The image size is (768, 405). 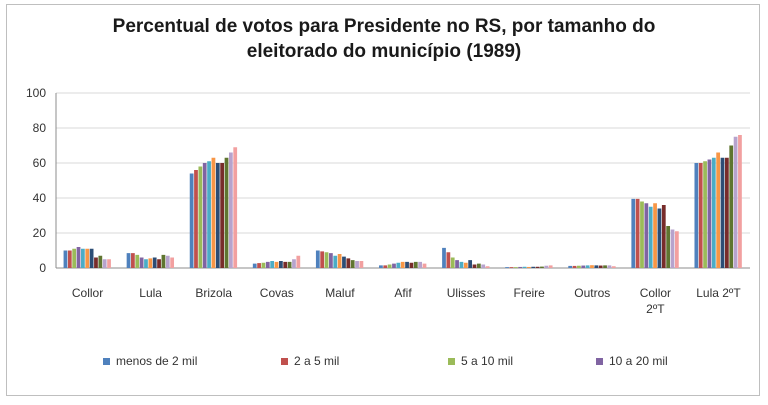 I want to click on x-tick-label: Ulisses, so click(x=466, y=293).